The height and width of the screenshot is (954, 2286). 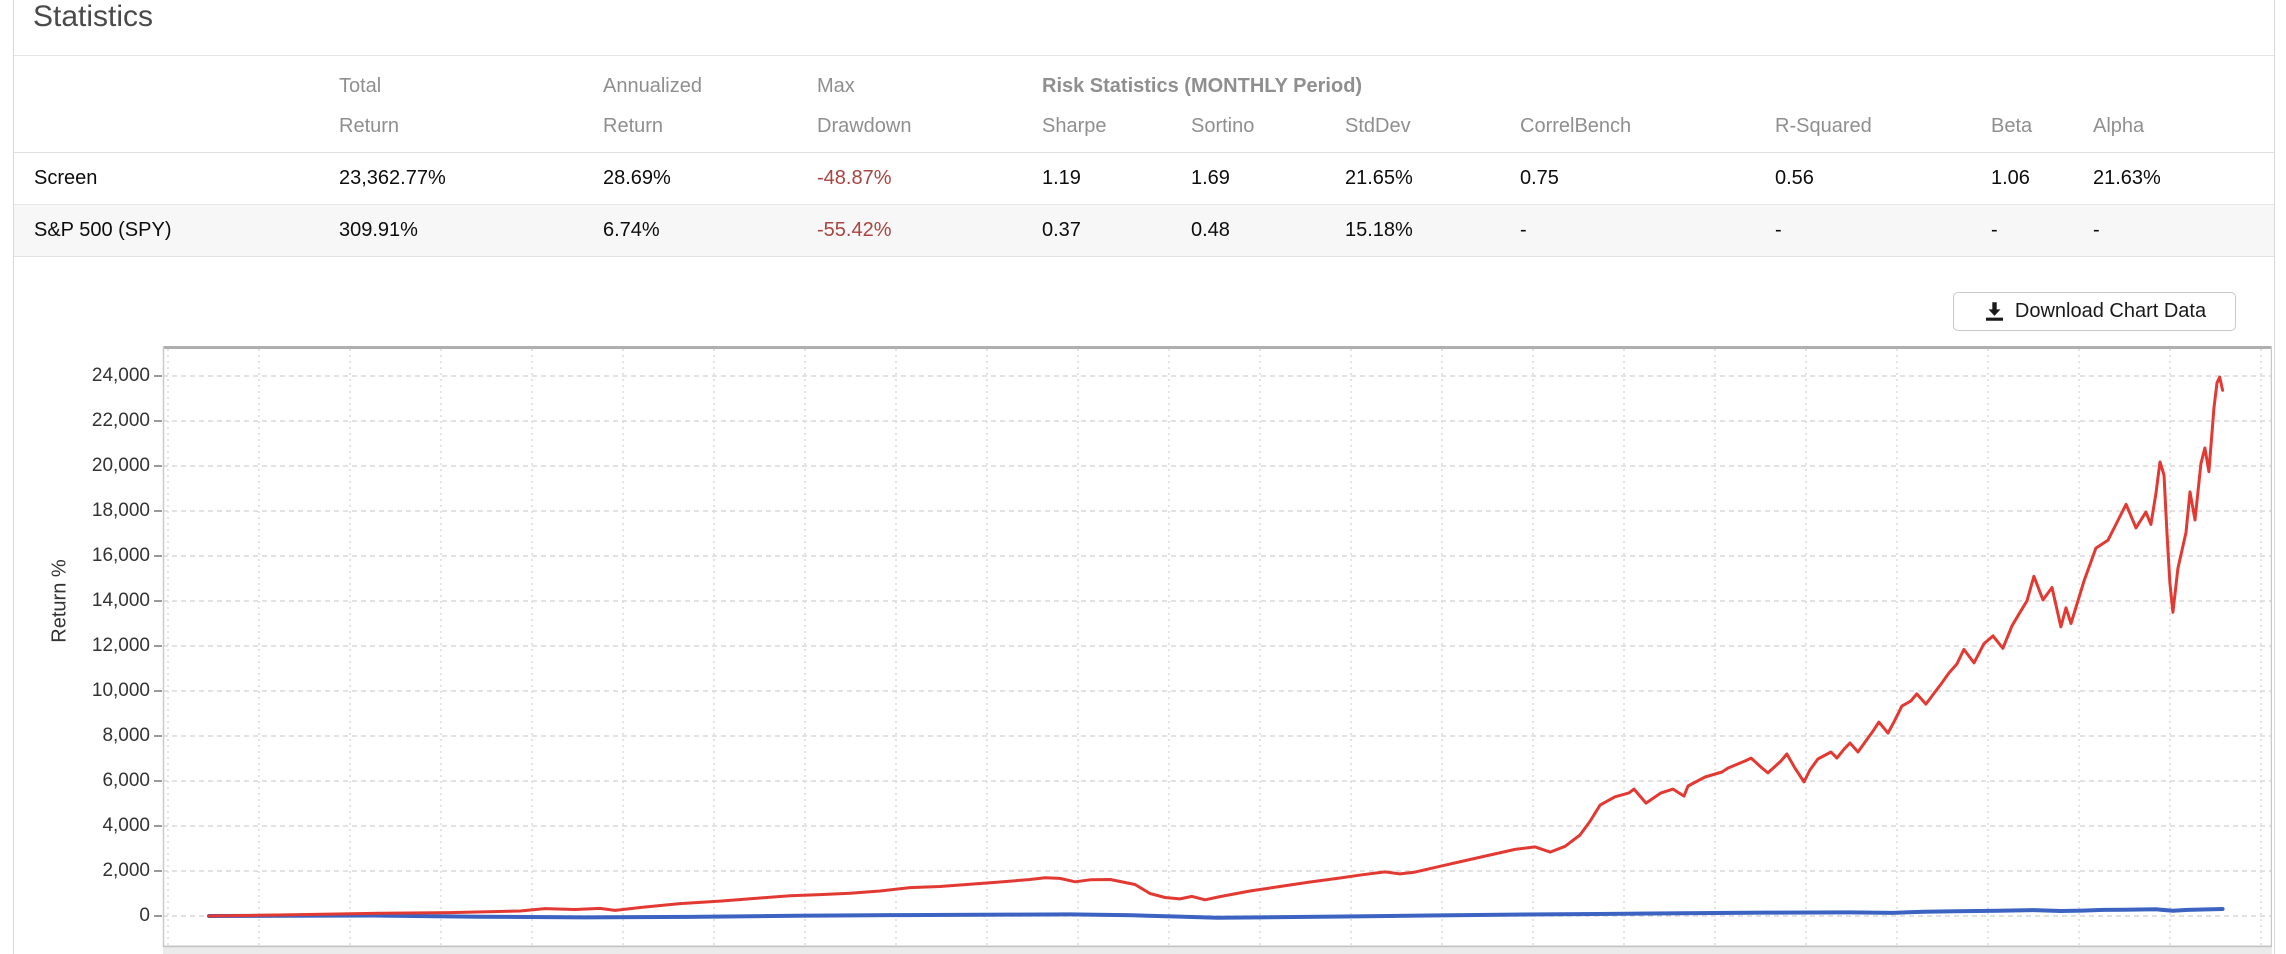 I want to click on alpha-value: 21.63%, so click(x=2127, y=178).